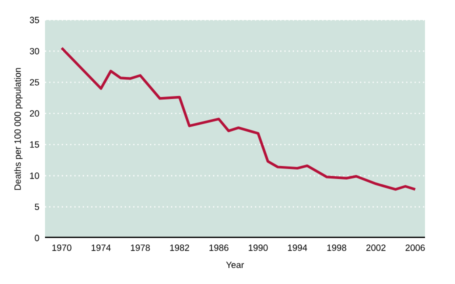  What do you see at coordinates (35, 82) in the screenshot?
I see `y-tick-label: 25` at bounding box center [35, 82].